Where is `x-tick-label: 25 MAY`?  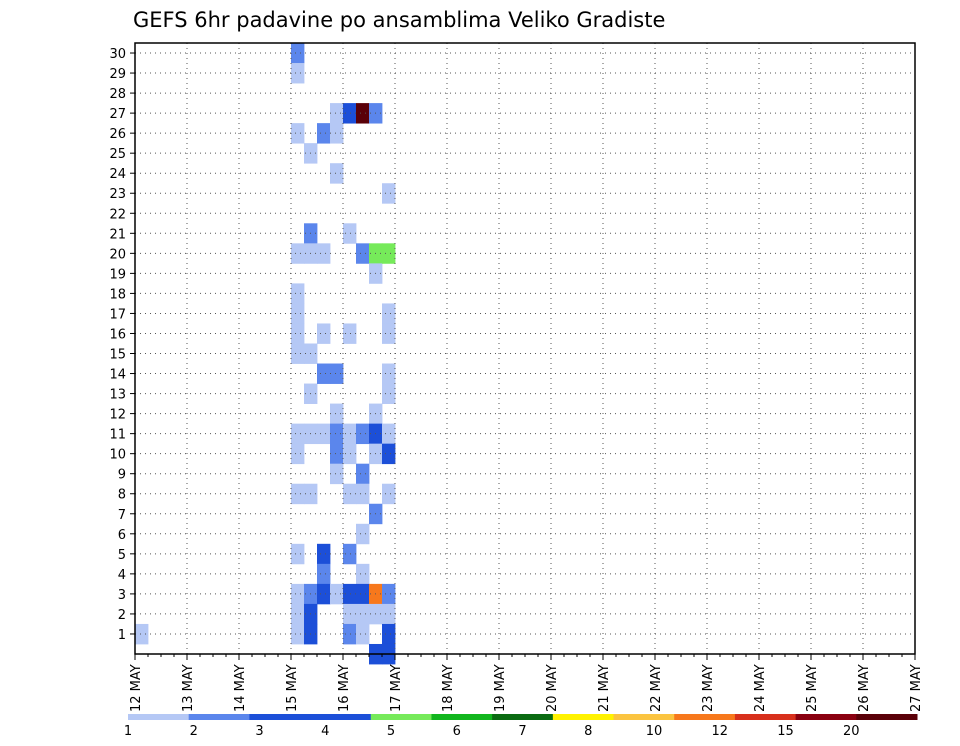
x-tick-label: 25 MAY is located at coordinates (812, 688).